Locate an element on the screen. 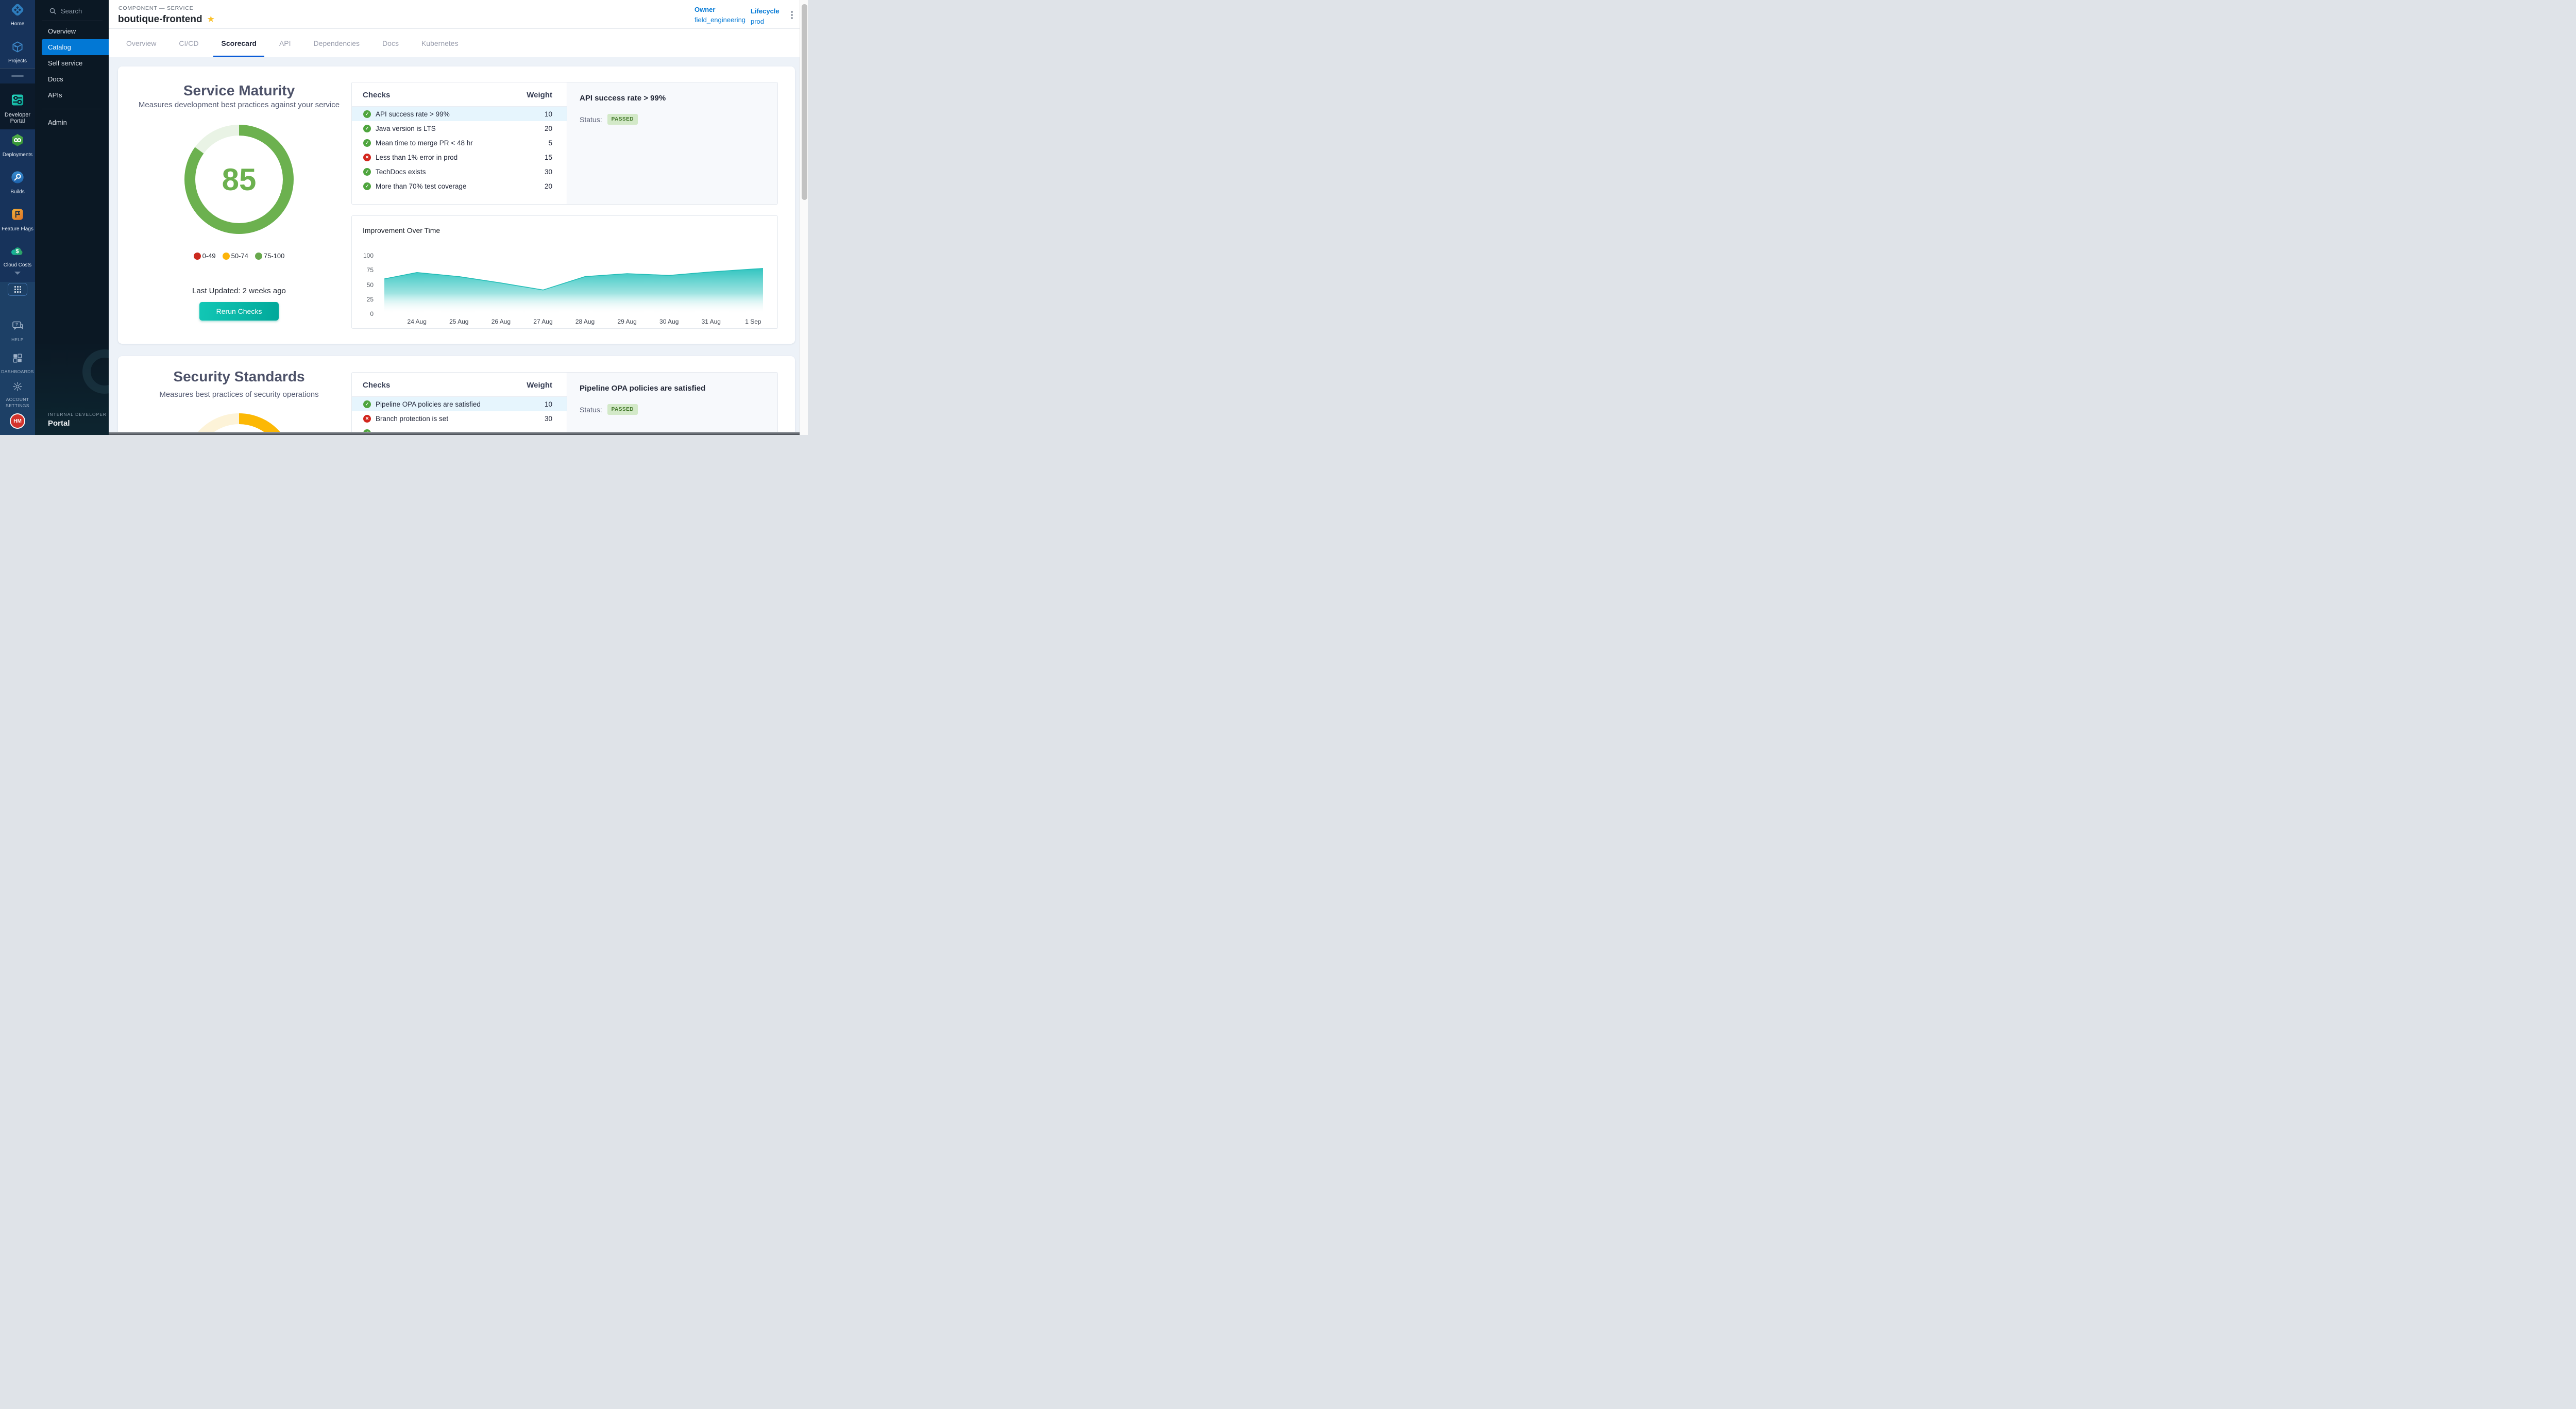  module-rail-selected-bg is located at coordinates (17, 106).